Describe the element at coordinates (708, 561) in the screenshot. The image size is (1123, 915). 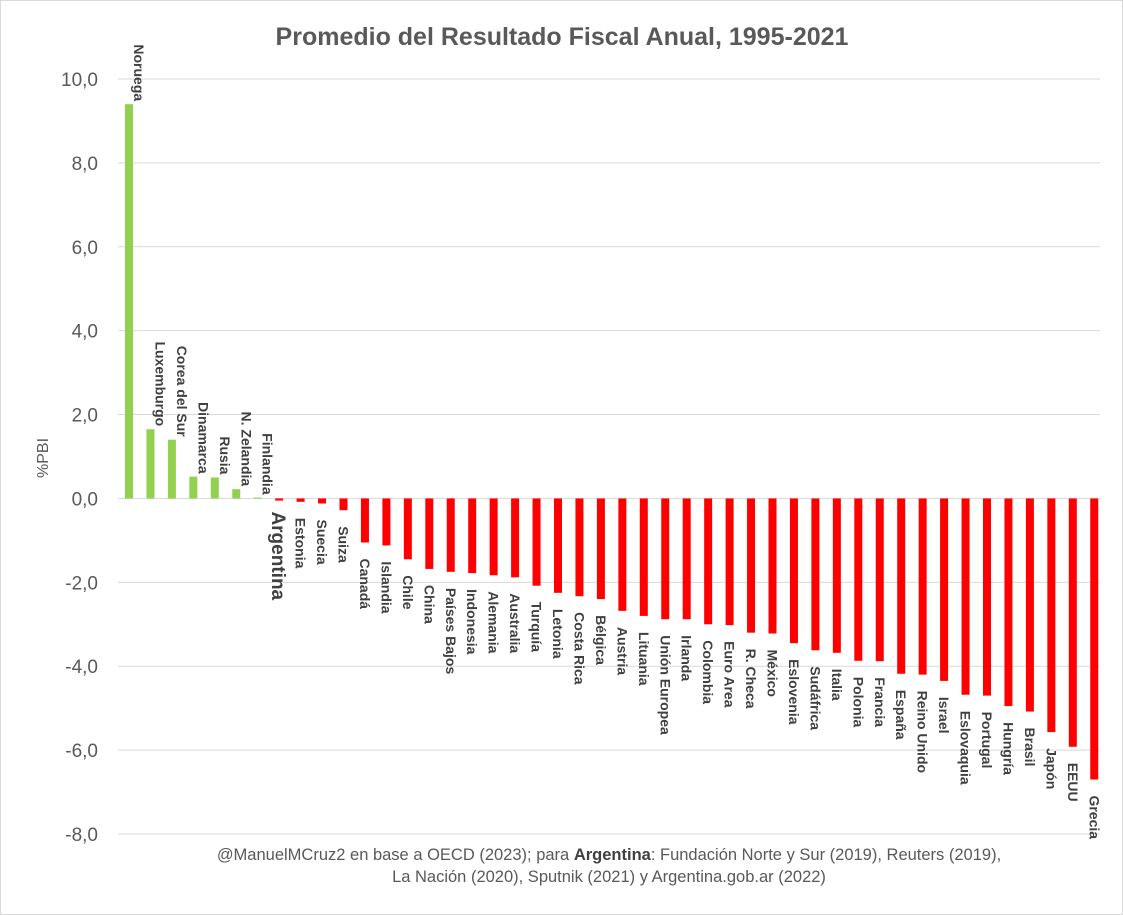
I see `bar-colombia` at that location.